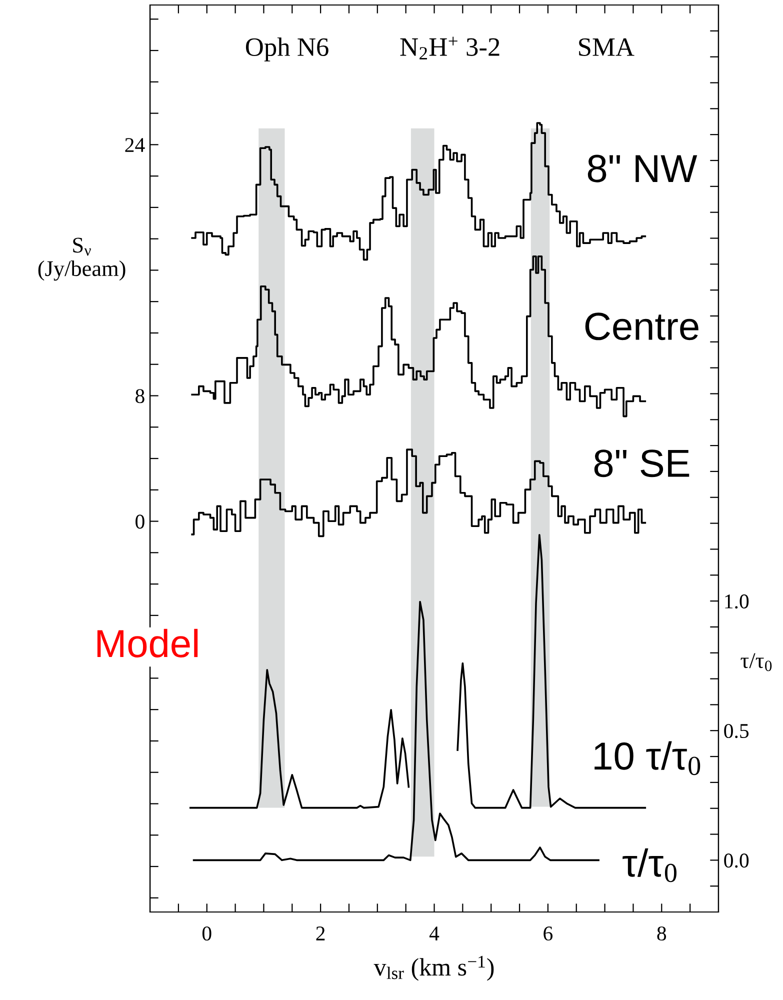  Describe the element at coordinates (606, 47) in the screenshot. I see `annotation: SMA` at that location.